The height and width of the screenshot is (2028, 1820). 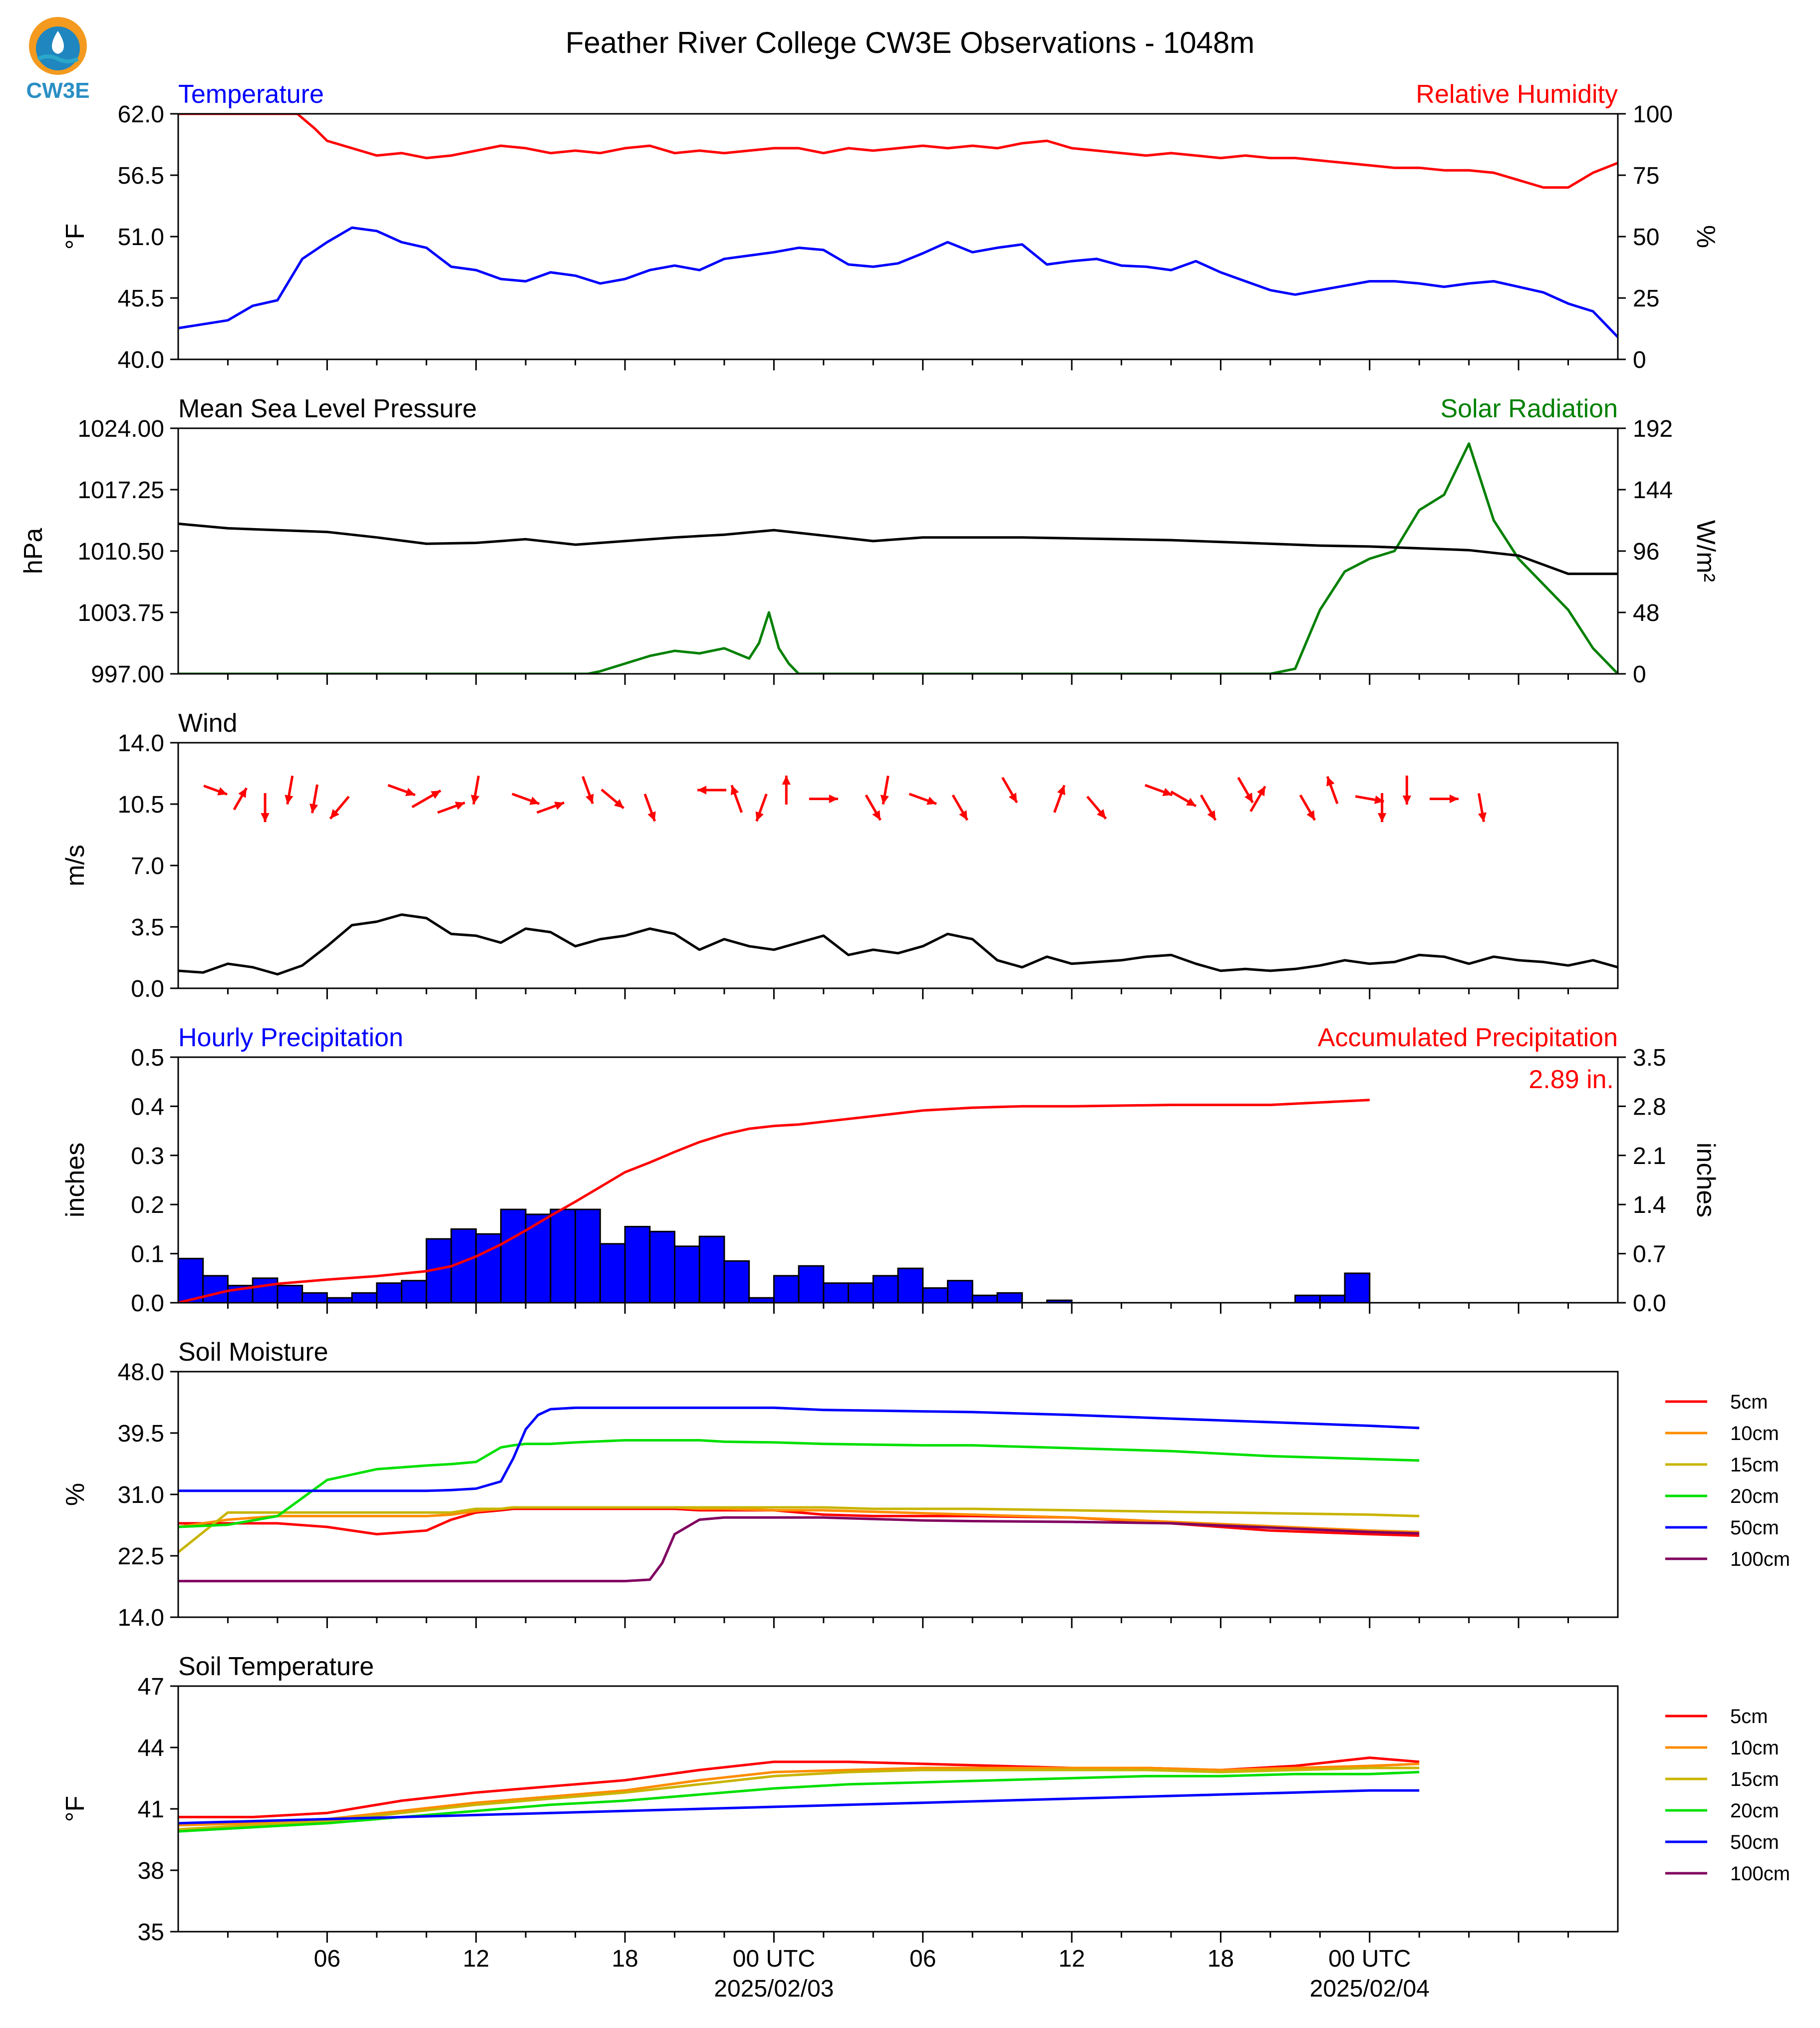 What do you see at coordinates (1529, 408) in the screenshot?
I see `panel-title-right: Solar Radiation` at bounding box center [1529, 408].